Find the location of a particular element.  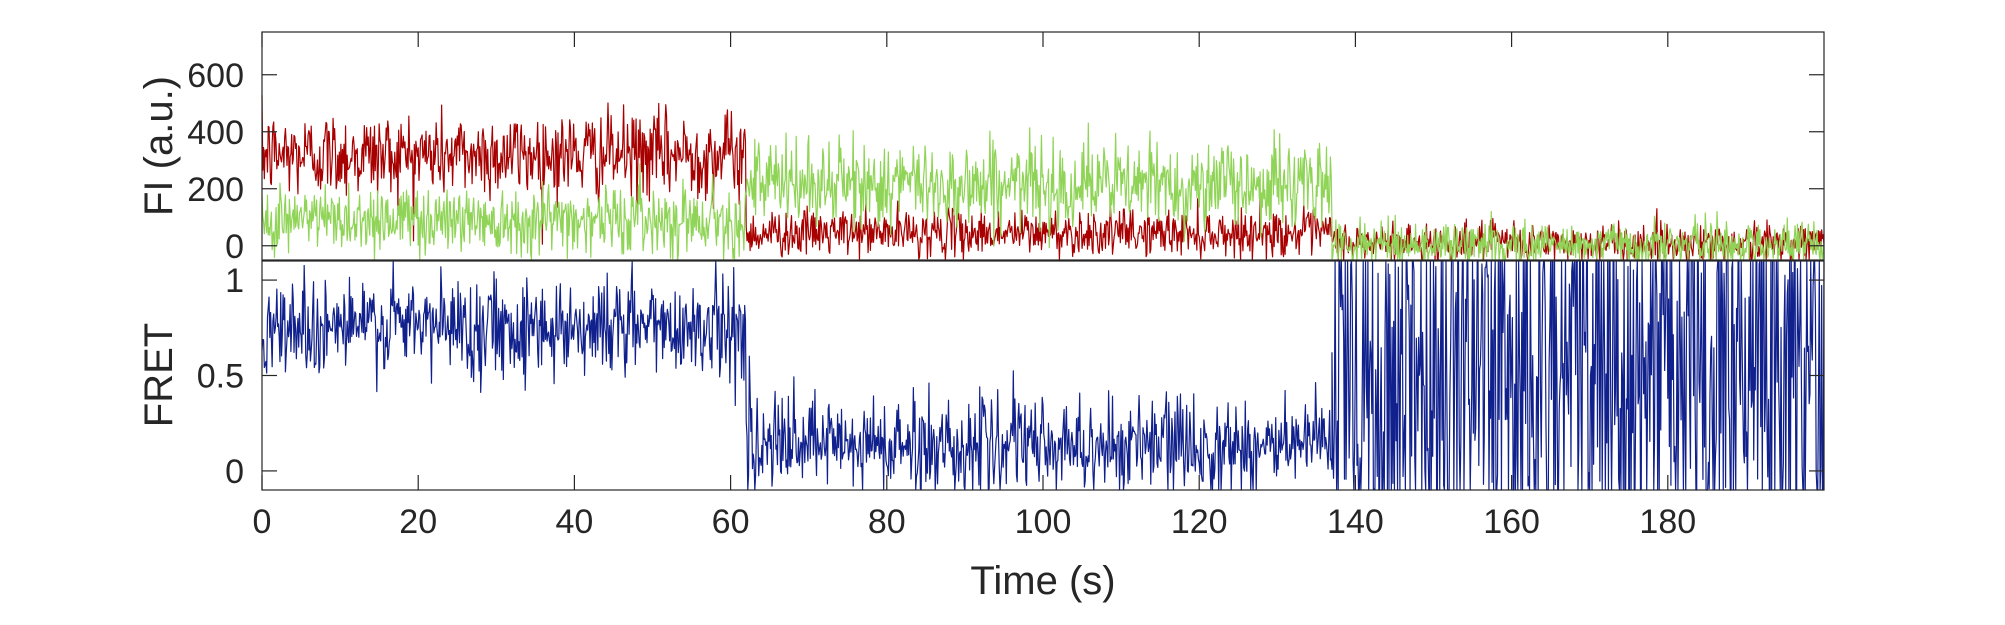

x-tick-label: 40 is located at coordinates (574, 522).